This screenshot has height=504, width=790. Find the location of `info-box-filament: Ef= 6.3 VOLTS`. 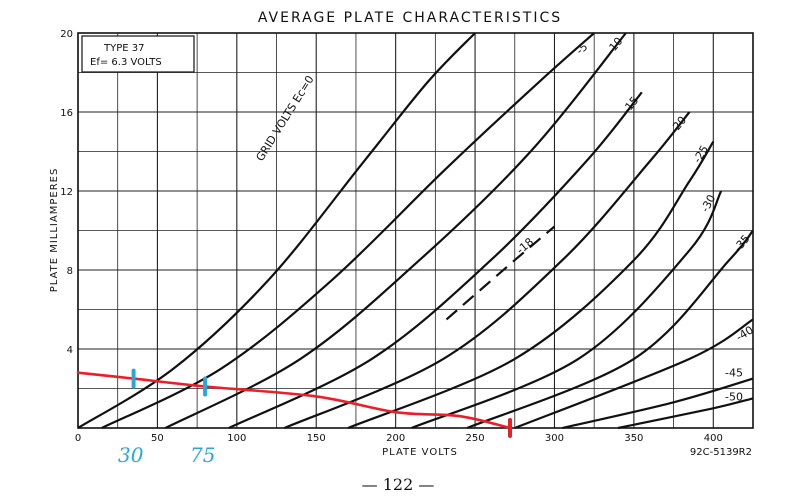

info-box-filament: Ef= 6.3 VOLTS is located at coordinates (126, 62).